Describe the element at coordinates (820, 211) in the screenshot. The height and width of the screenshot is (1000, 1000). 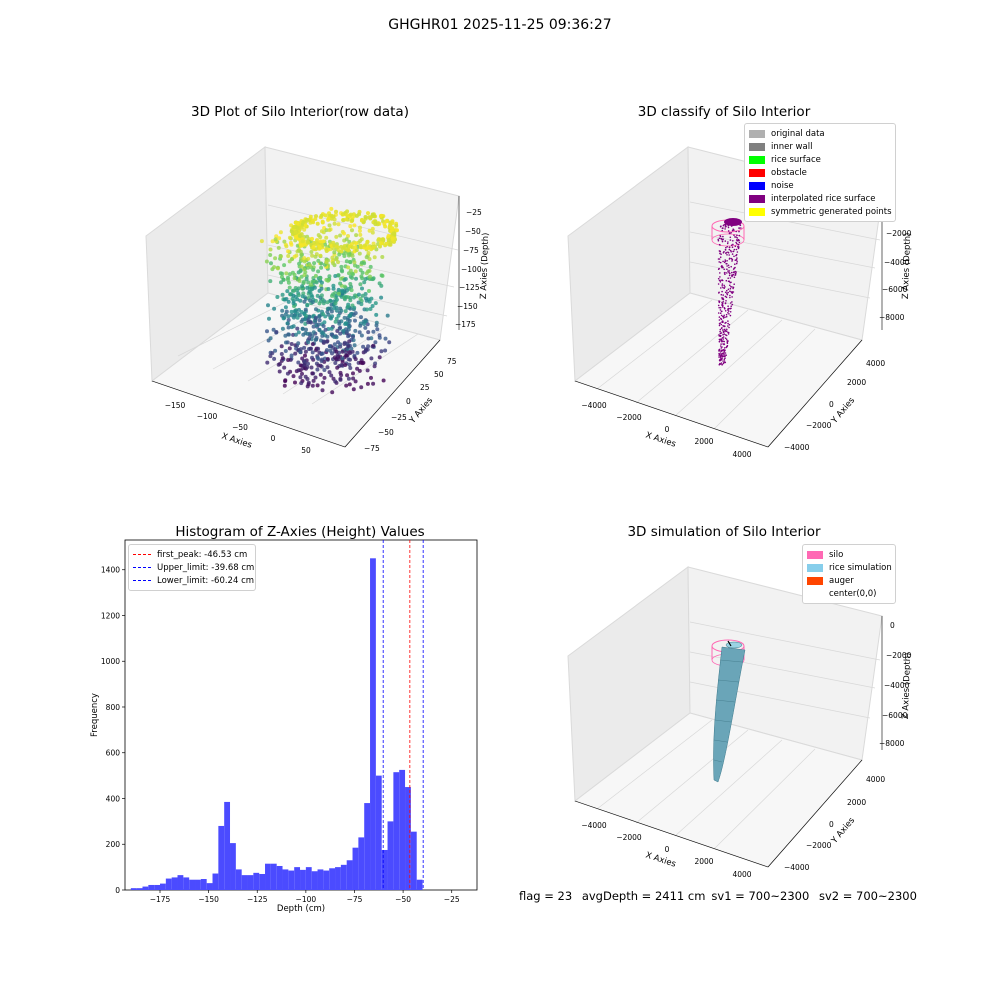
I see `legend-item-symmetric-generated-points: symmetric generated points` at that location.